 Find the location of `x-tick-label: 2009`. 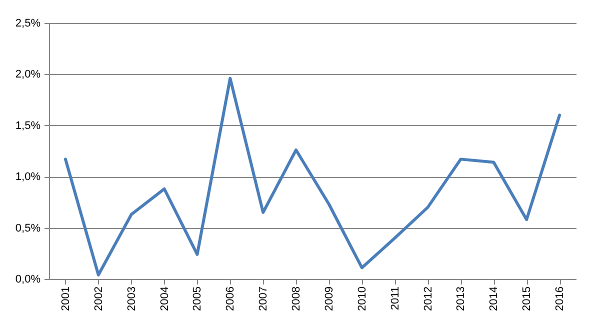

x-tick-label: 2009 is located at coordinates (329, 298).